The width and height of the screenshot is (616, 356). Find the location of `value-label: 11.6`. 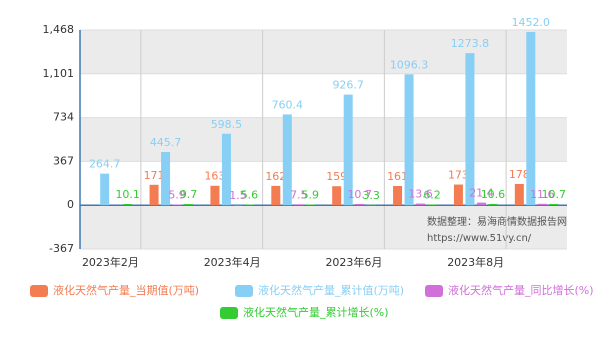

value-label: 11.6 is located at coordinates (542, 194).